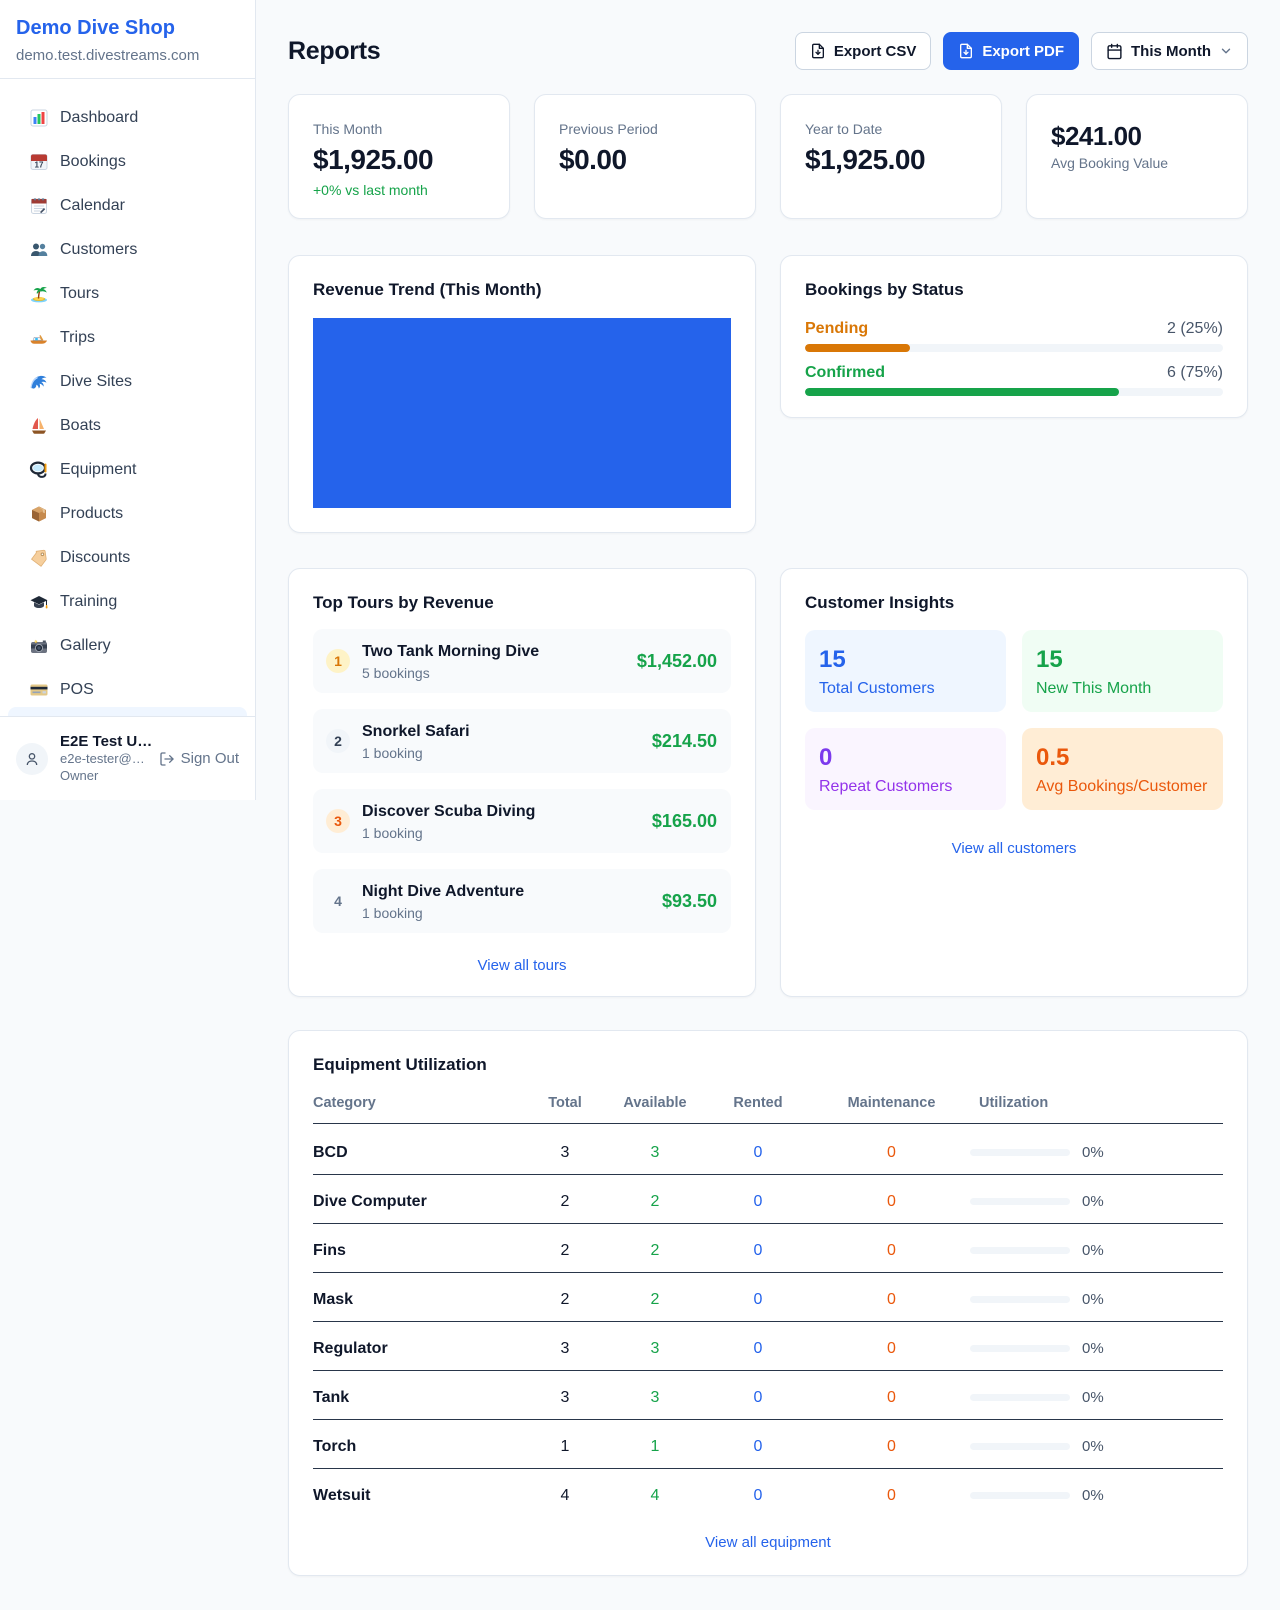 The height and width of the screenshot is (1610, 1280). What do you see at coordinates (39, 165) in the screenshot?
I see `svg-text: 17` at bounding box center [39, 165].